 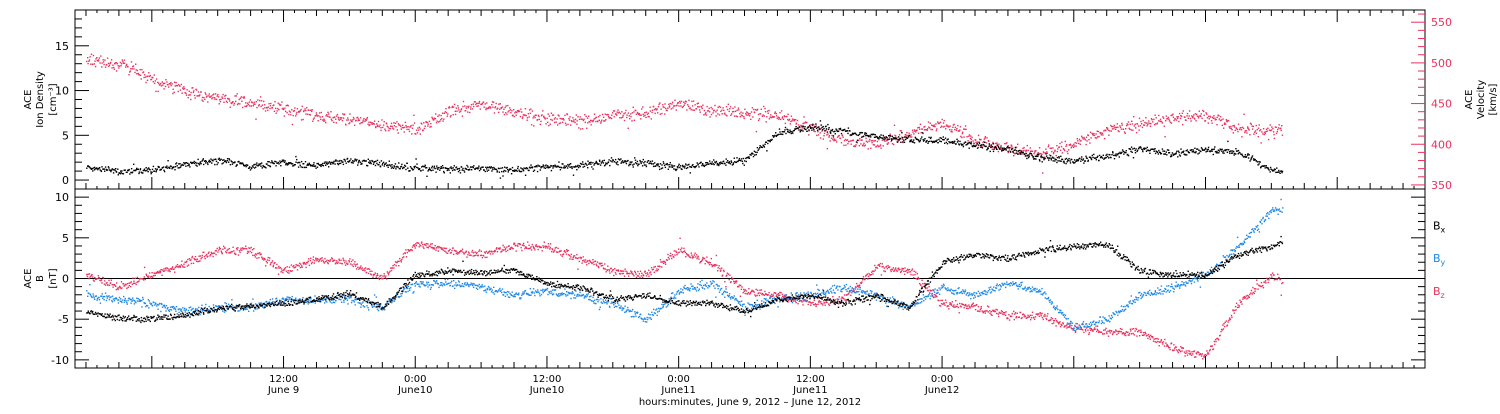 I want to click on y2-axis-label-line2: Velocity, so click(x=1481, y=99).